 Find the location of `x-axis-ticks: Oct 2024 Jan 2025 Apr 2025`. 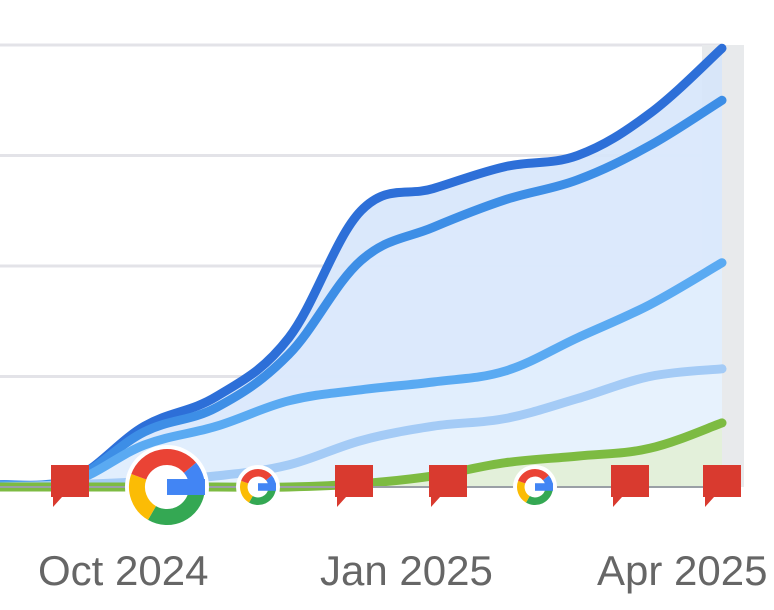

x-axis-ticks: Oct 2024 Jan 2025 Apr 2025 is located at coordinates (402, 570).